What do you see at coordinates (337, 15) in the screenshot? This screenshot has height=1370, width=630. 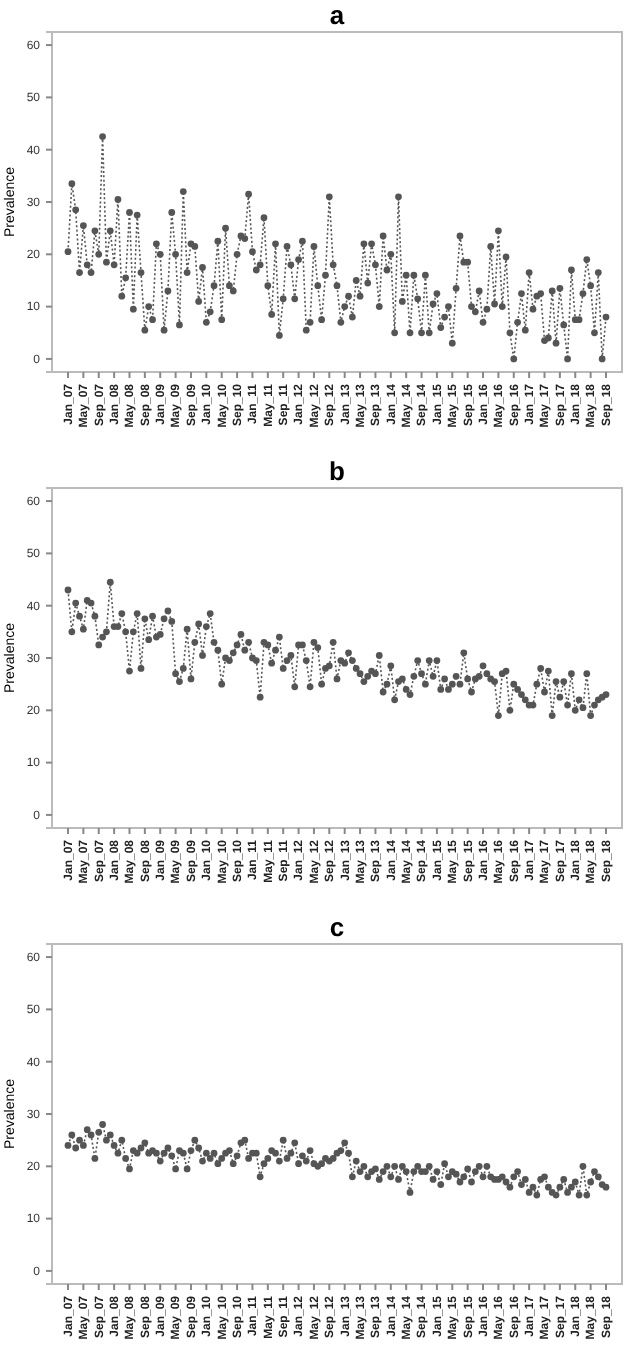 I see `chart-title: a` at bounding box center [337, 15].